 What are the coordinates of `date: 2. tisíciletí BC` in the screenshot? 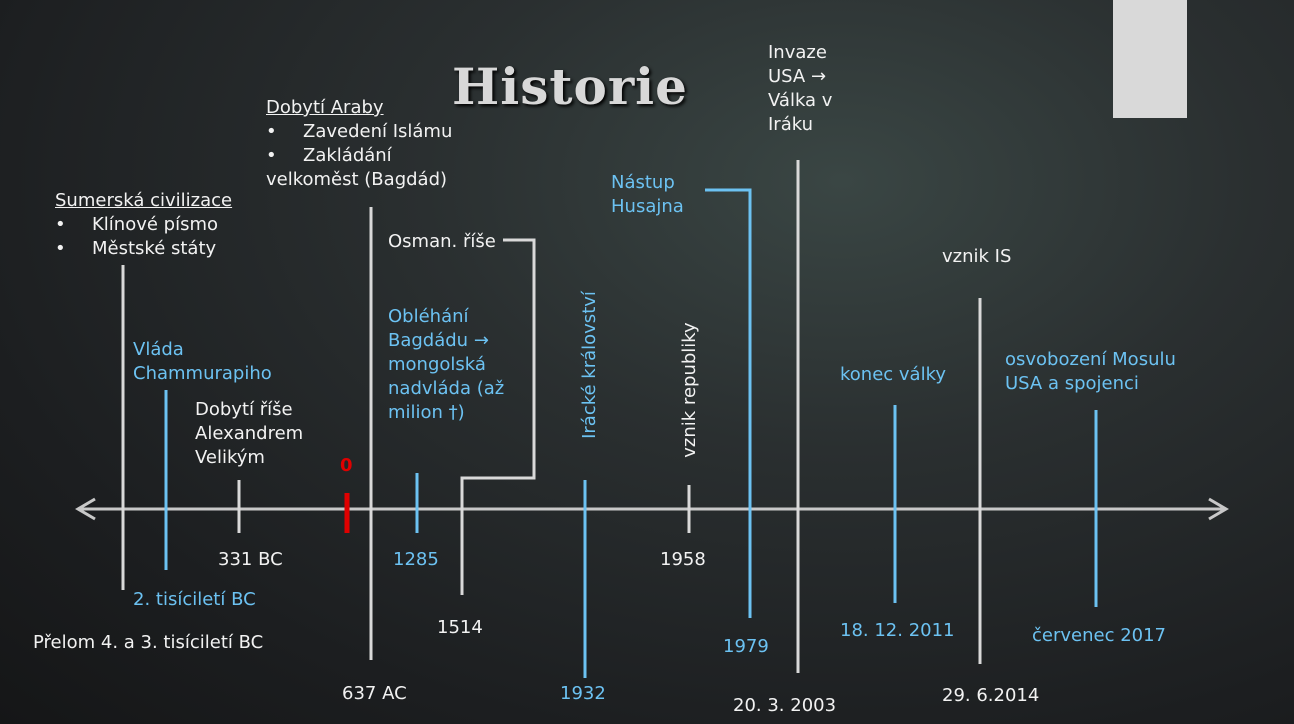 It's located at (194, 599).